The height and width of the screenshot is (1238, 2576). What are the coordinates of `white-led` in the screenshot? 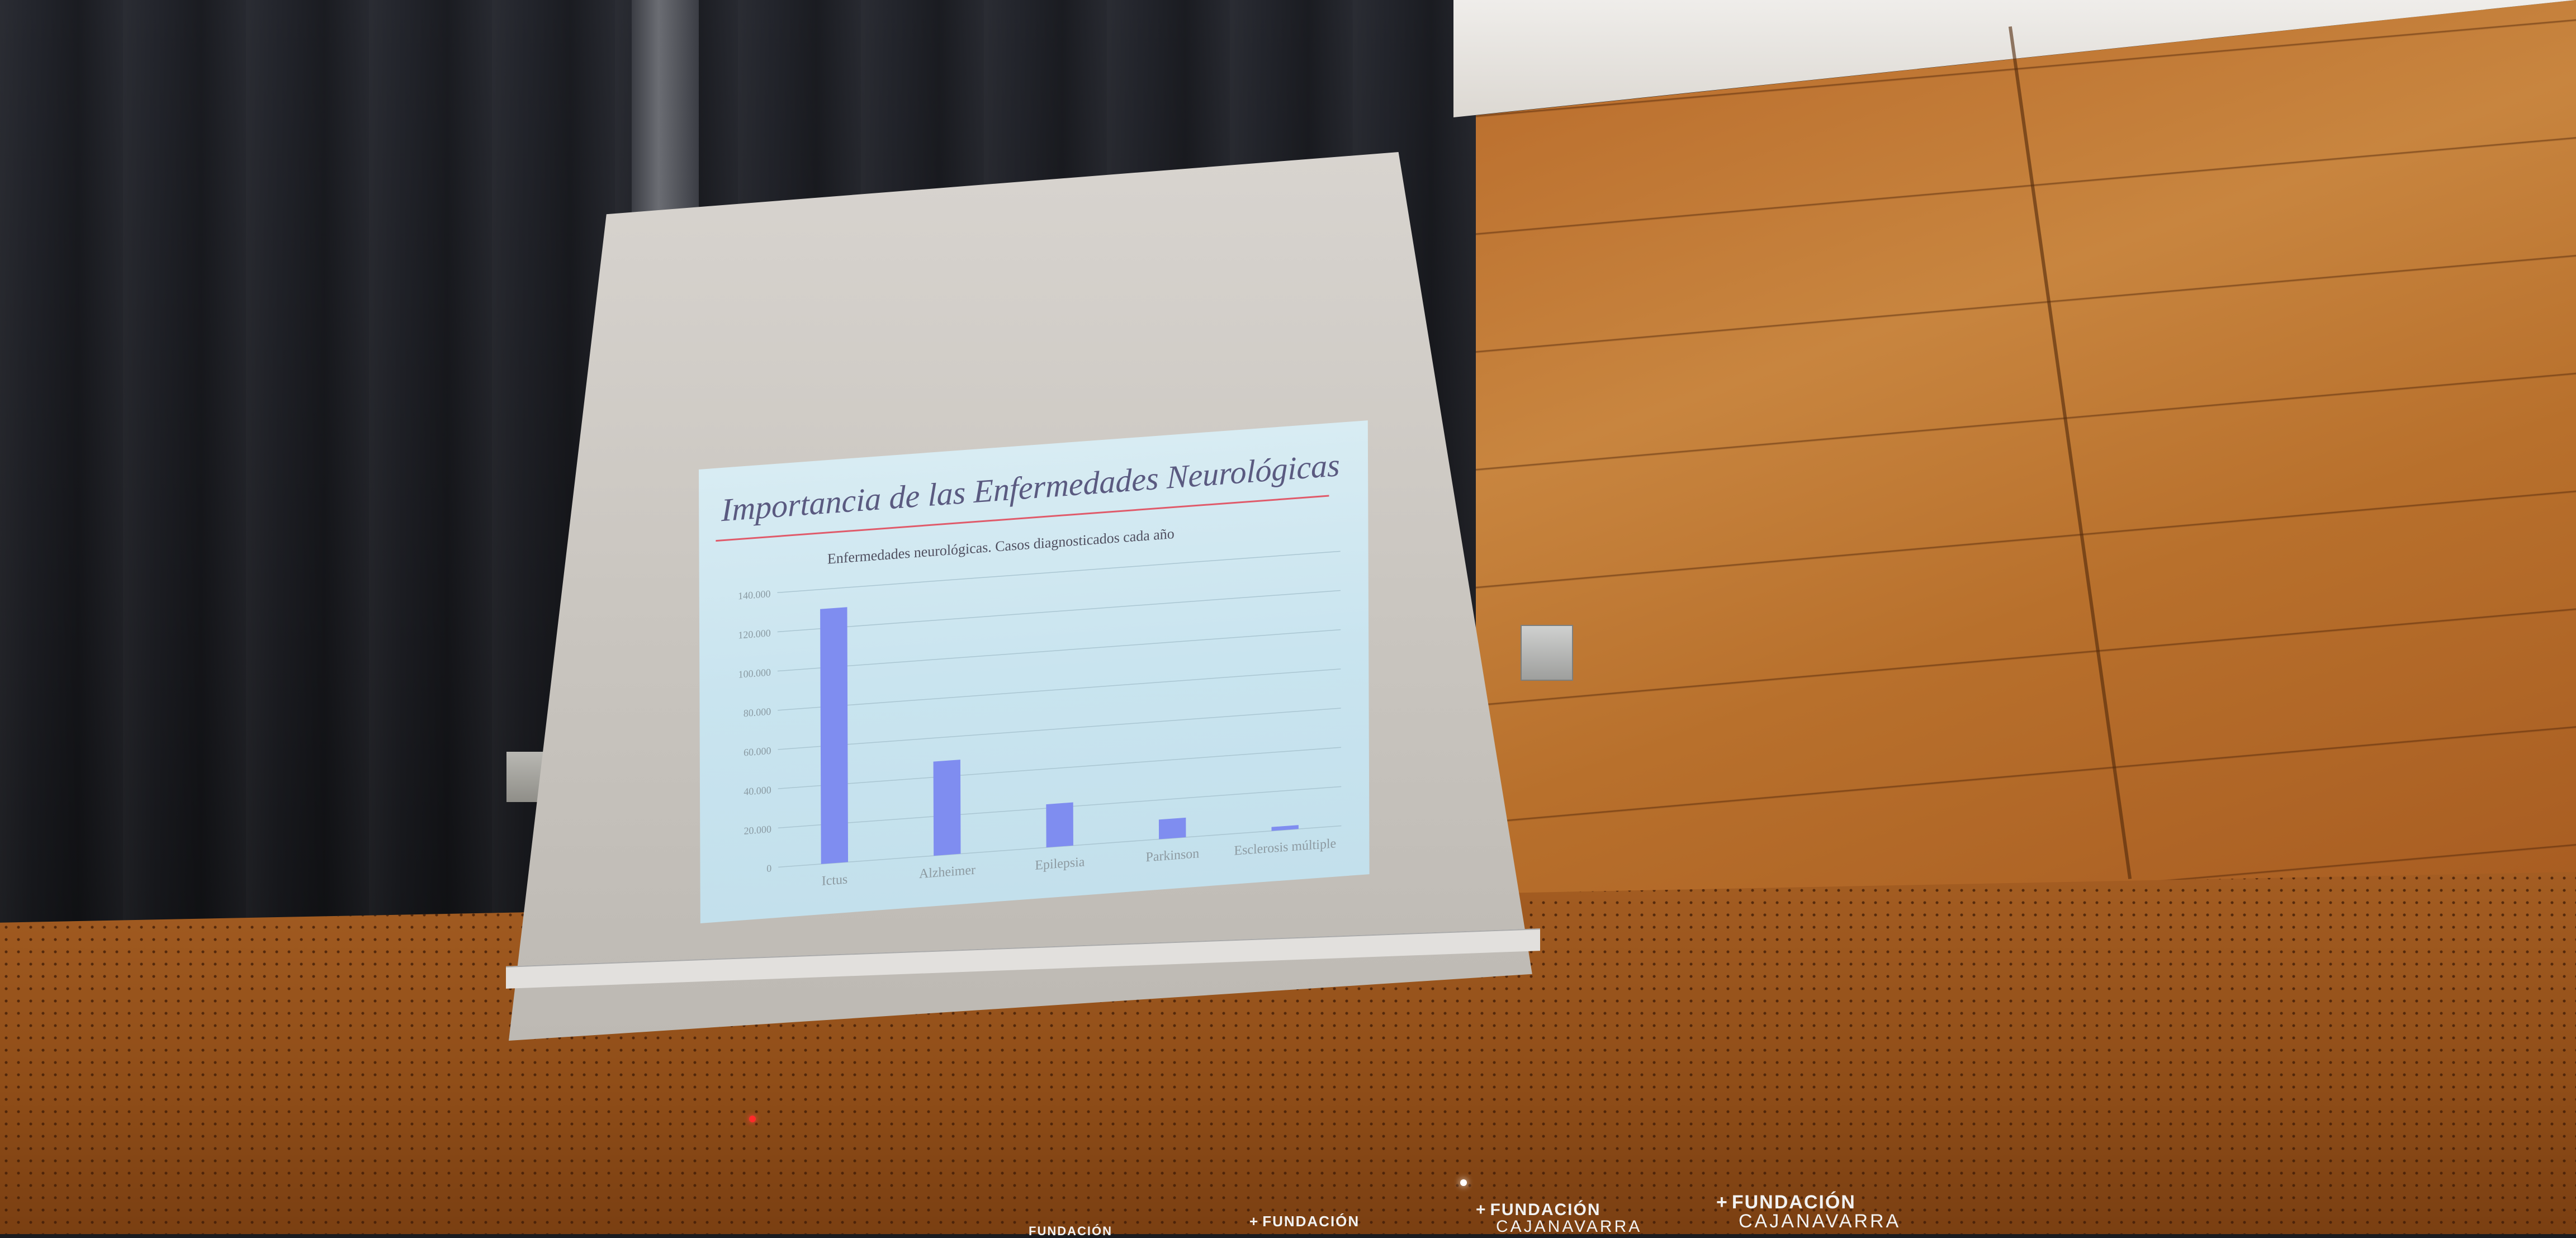 It's located at (1463, 1182).